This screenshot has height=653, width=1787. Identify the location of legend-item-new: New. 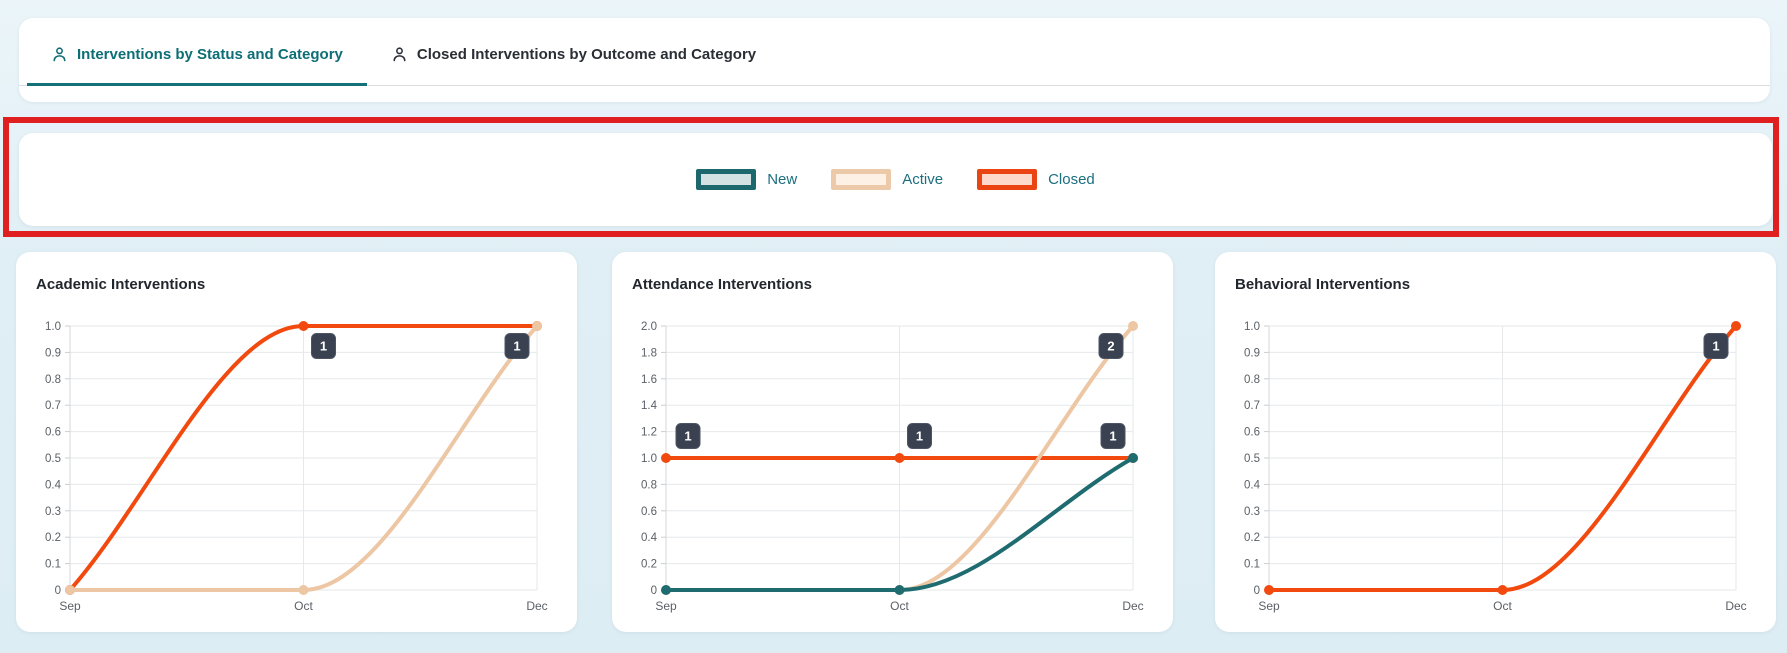
(746, 179).